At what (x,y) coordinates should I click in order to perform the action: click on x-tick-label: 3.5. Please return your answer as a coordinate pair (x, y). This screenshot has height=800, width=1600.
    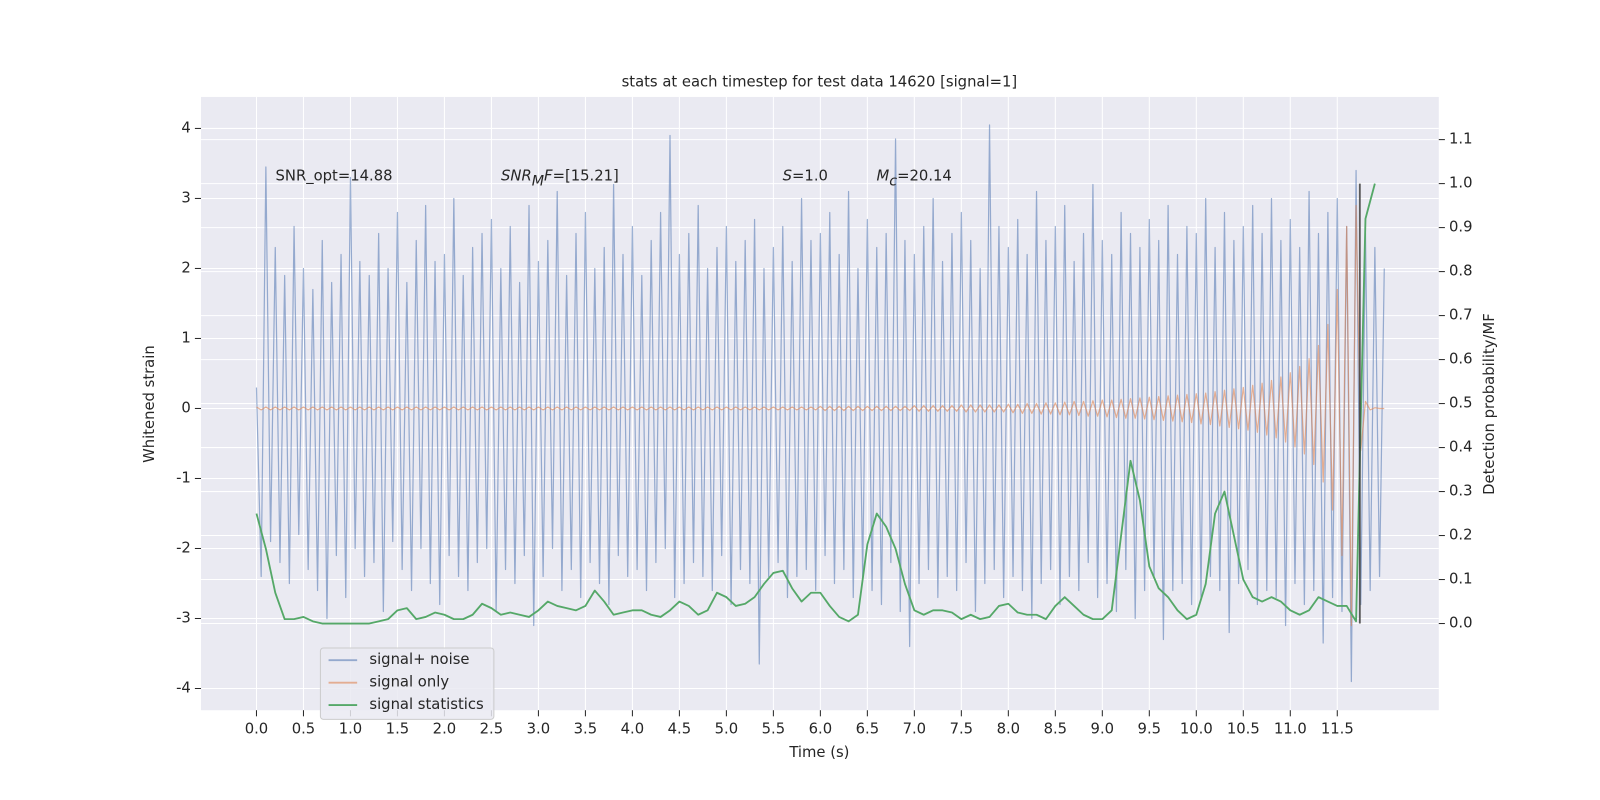
    Looking at the image, I should click on (586, 729).